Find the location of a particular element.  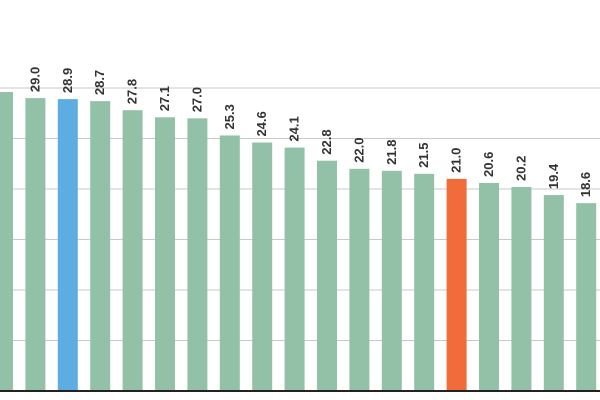

bar-value-label: 22.8 is located at coordinates (326, 141).